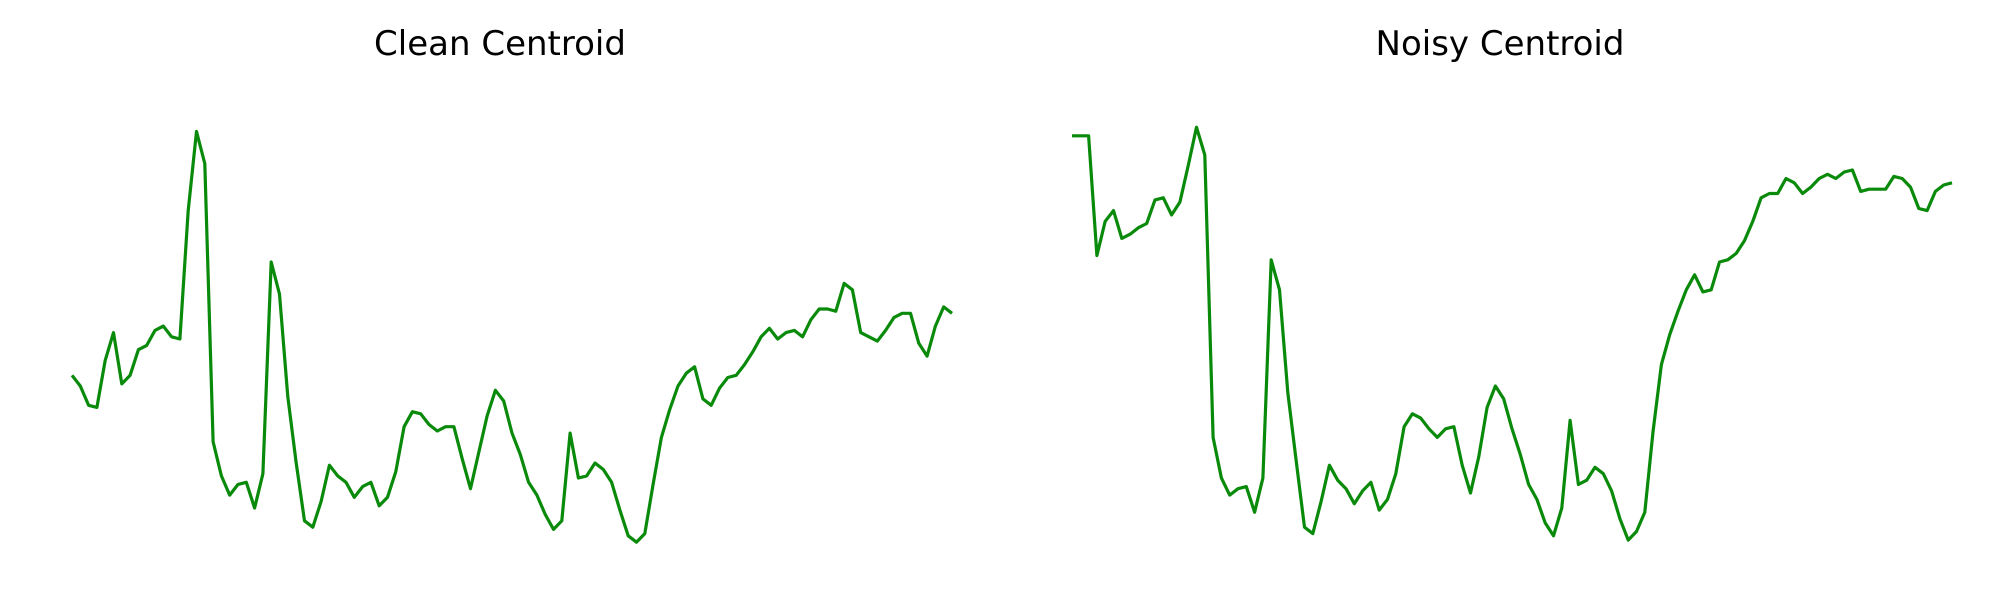 The width and height of the screenshot is (2000, 600). Describe the element at coordinates (1500, 44) in the screenshot. I see `chart-title-noisy: Noisy Centroid` at that location.